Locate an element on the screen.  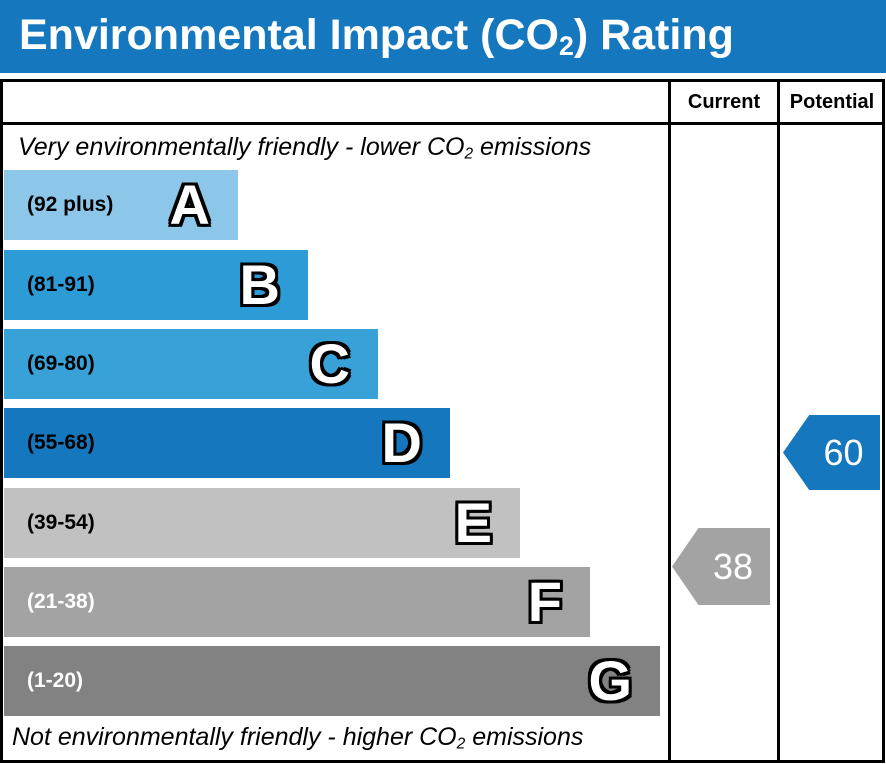
potential-column-divider is located at coordinates (778, 421).